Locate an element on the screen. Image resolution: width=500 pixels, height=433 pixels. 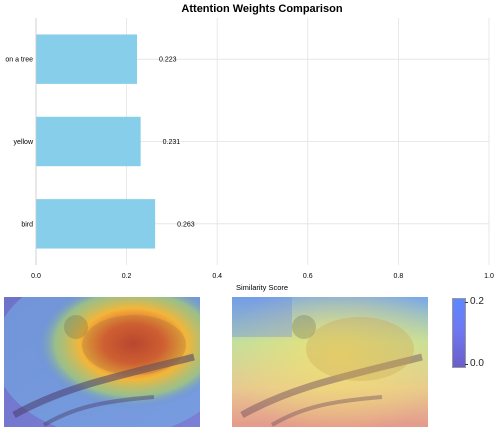
x-axis-label: Similarity Score is located at coordinates (262, 287).